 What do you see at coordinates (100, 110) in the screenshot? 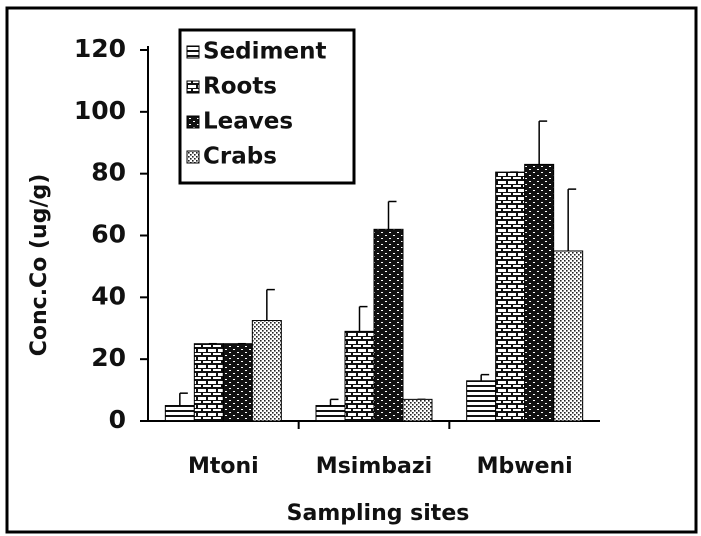
I see `y-tick-label: 100` at bounding box center [100, 110].